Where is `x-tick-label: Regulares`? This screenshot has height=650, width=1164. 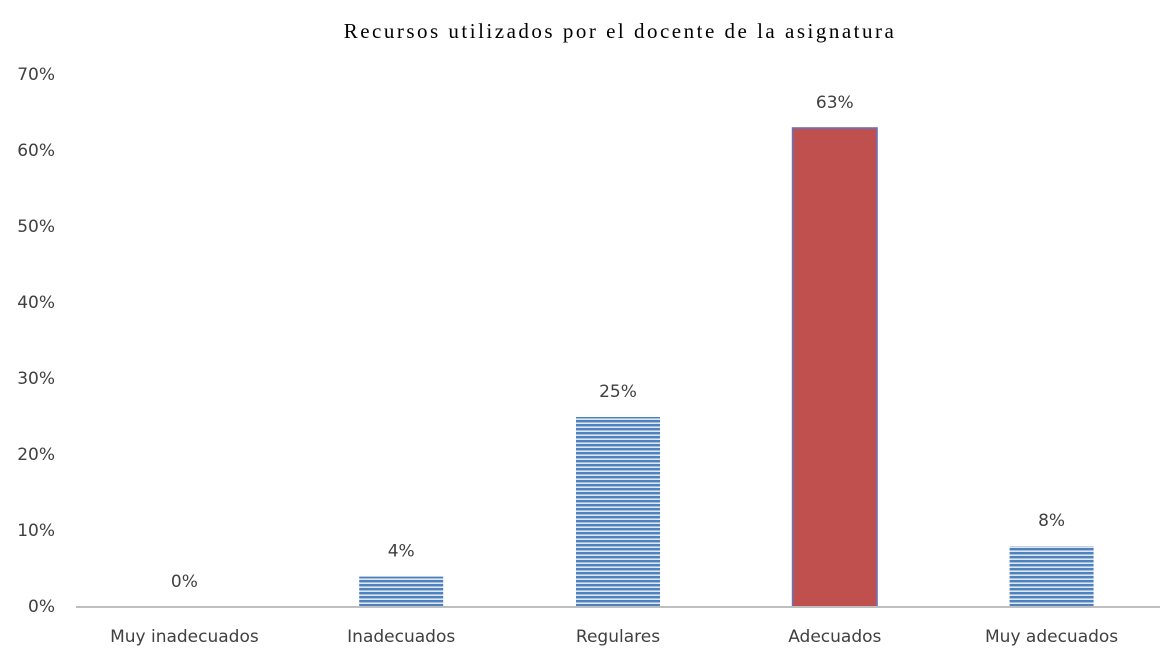
x-tick-label: Regulares is located at coordinates (618, 637).